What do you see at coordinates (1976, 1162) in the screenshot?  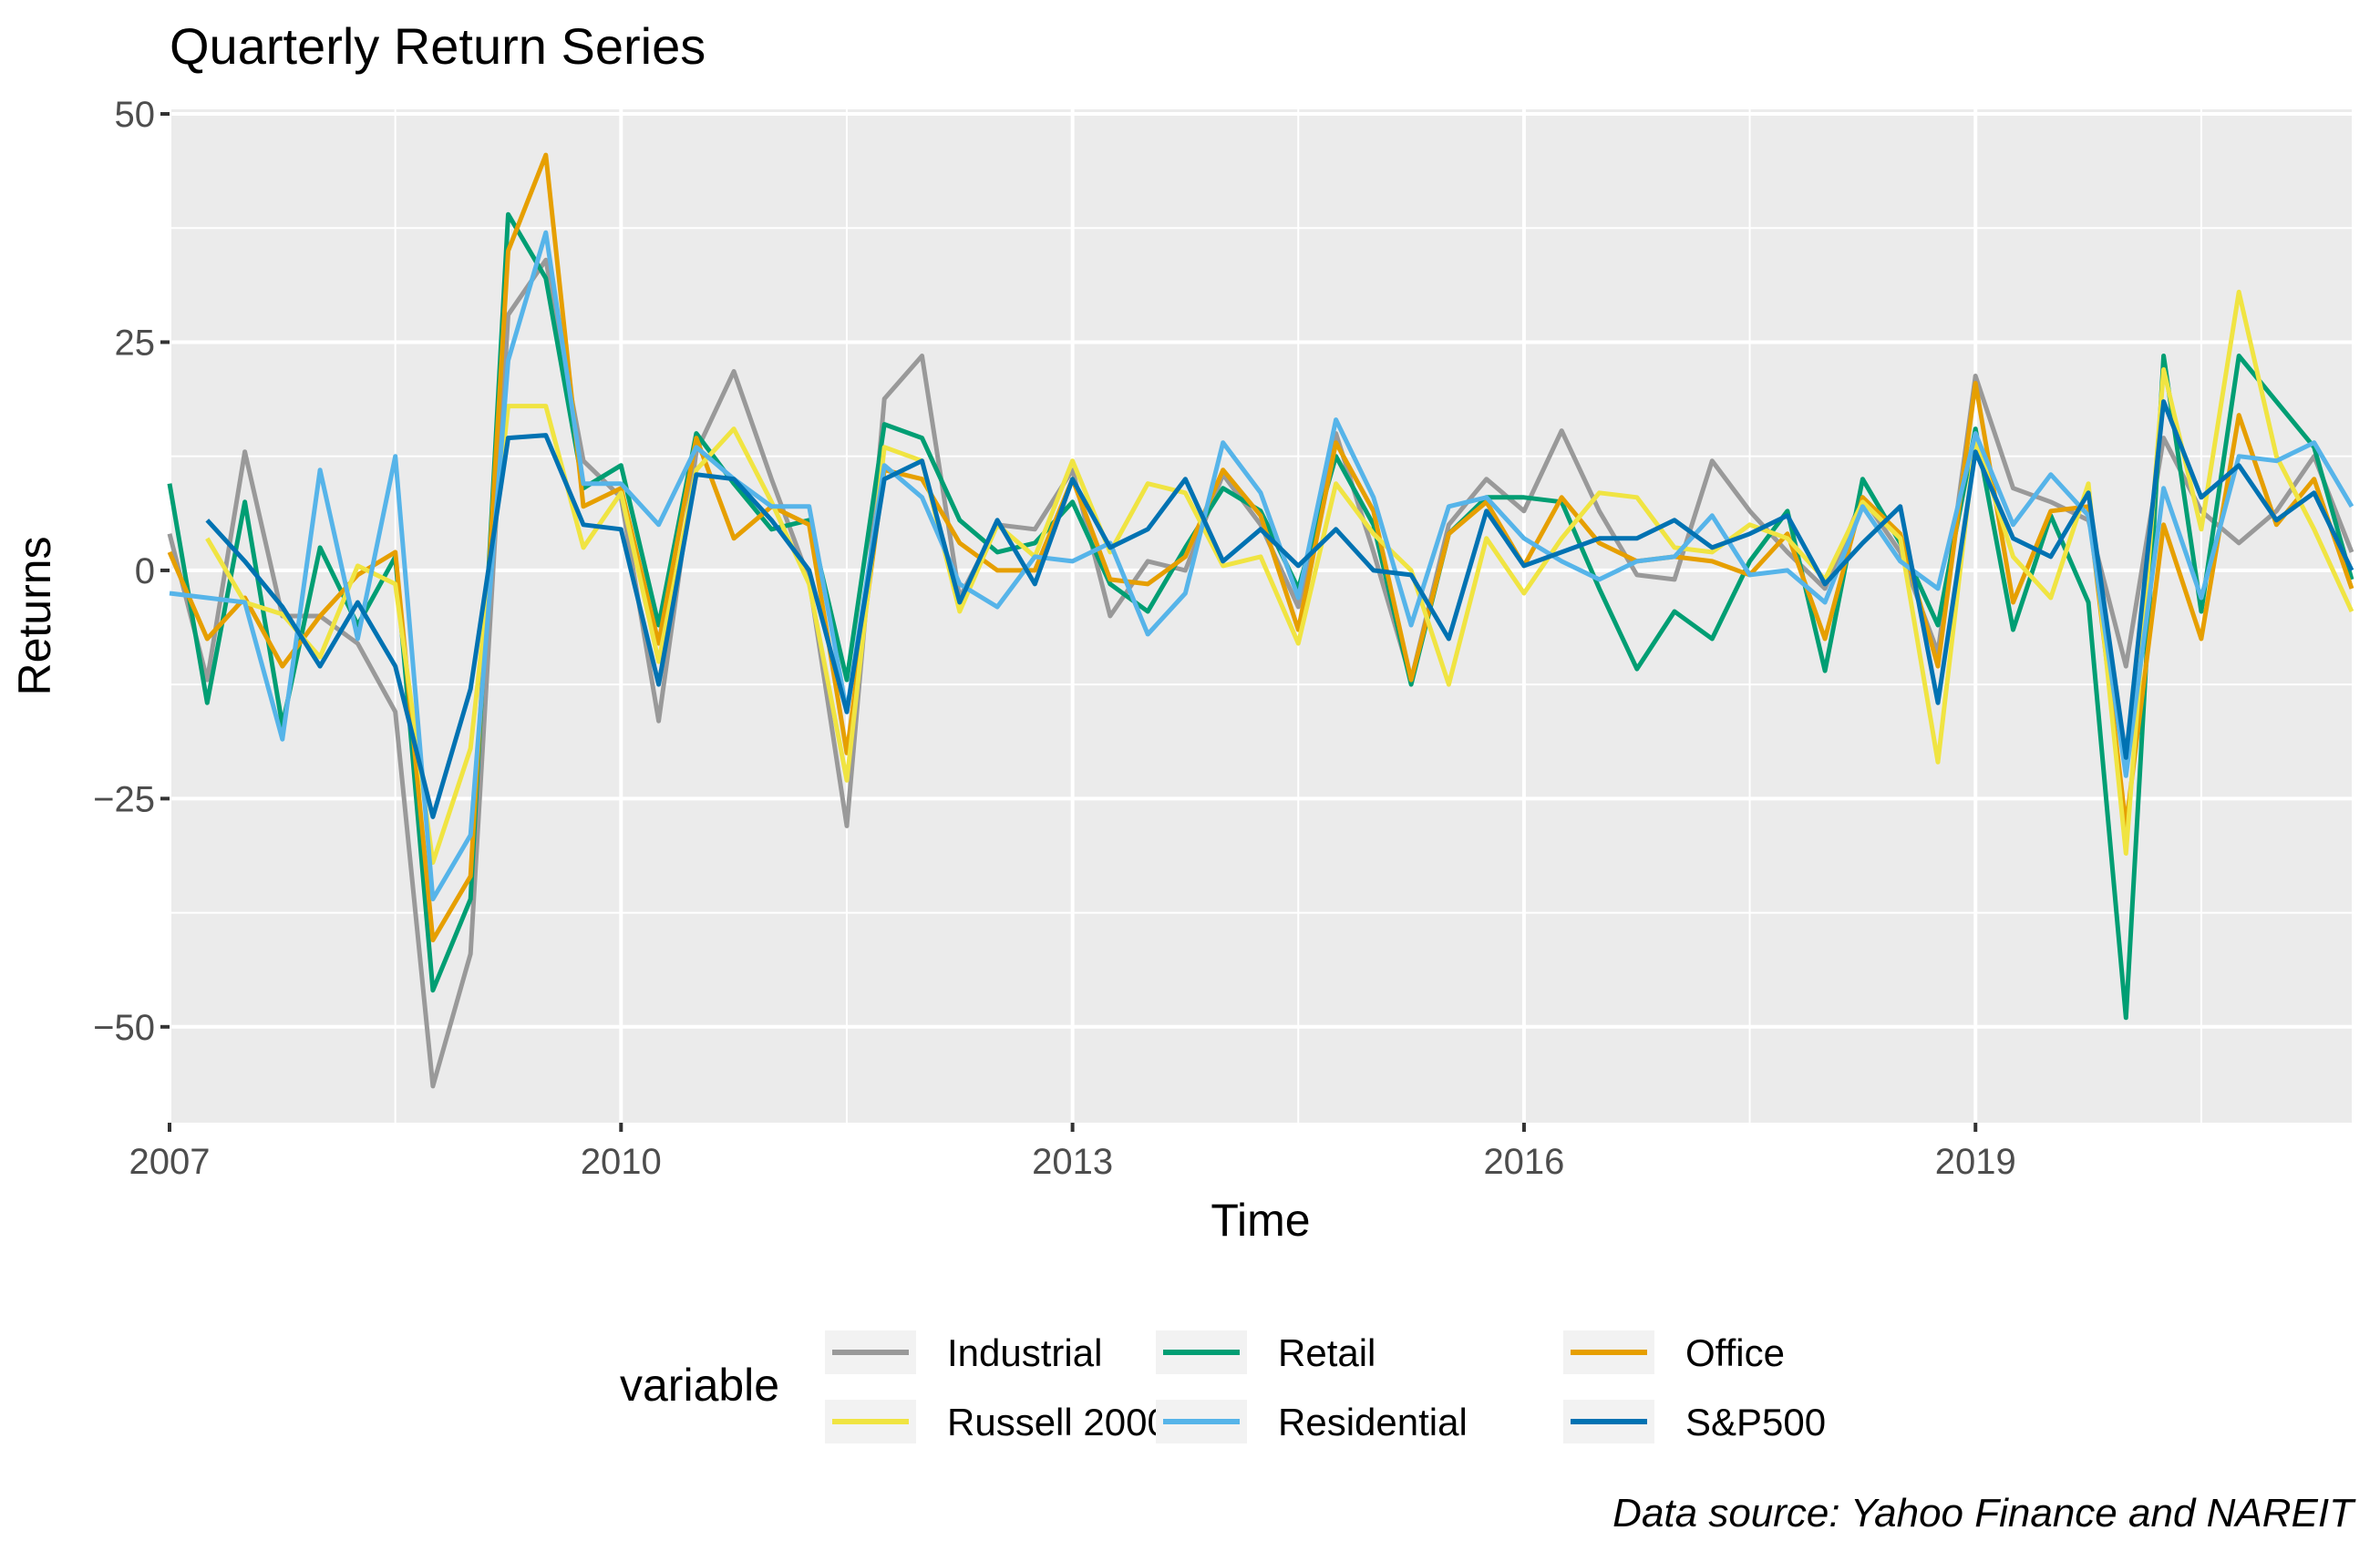 I see `x-tick-label: 2019` at bounding box center [1976, 1162].